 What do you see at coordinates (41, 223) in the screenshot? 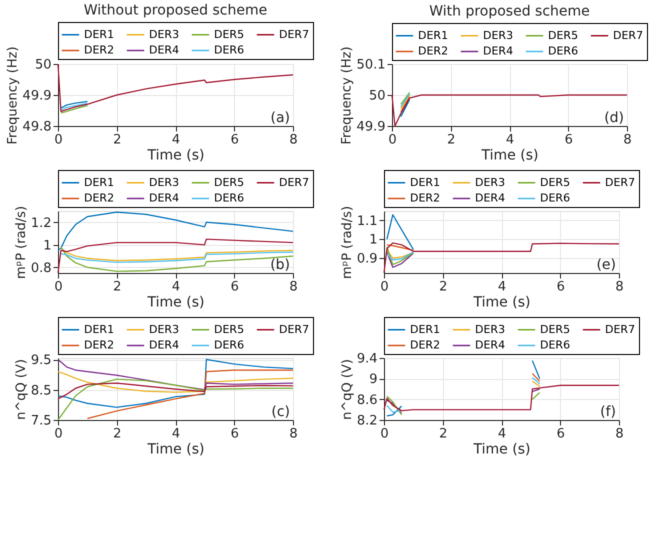
I see `y-tick-label: 1.2` at bounding box center [41, 223].